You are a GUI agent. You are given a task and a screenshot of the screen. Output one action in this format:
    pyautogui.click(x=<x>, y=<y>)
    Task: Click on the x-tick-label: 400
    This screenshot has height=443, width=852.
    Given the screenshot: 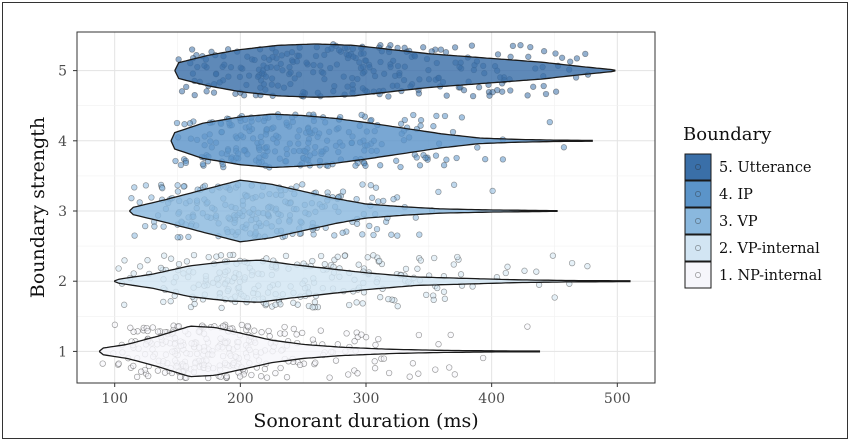 What is the action you would take?
    pyautogui.click(x=491, y=399)
    